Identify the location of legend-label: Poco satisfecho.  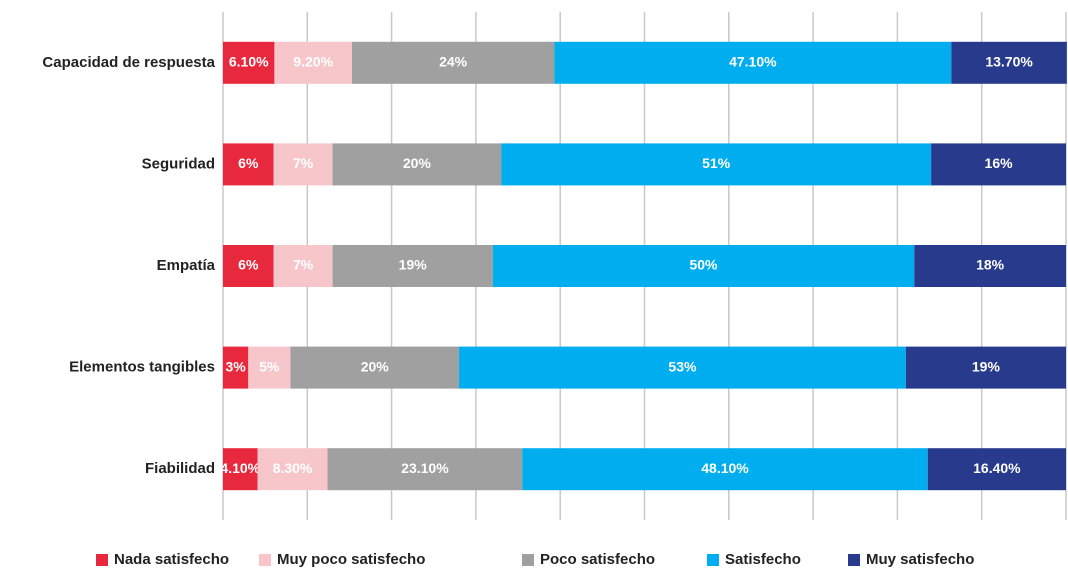
(597, 559).